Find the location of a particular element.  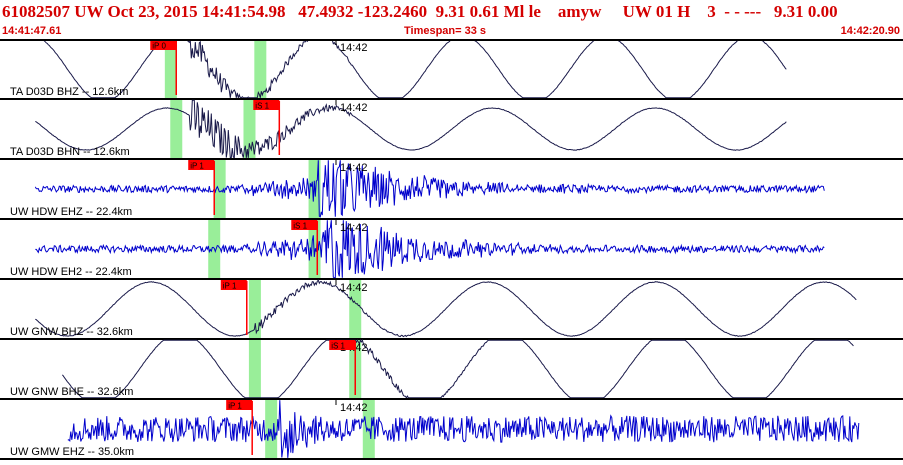

channel-label: UW GMW EHZ -- 35.0km is located at coordinates (72, 452).